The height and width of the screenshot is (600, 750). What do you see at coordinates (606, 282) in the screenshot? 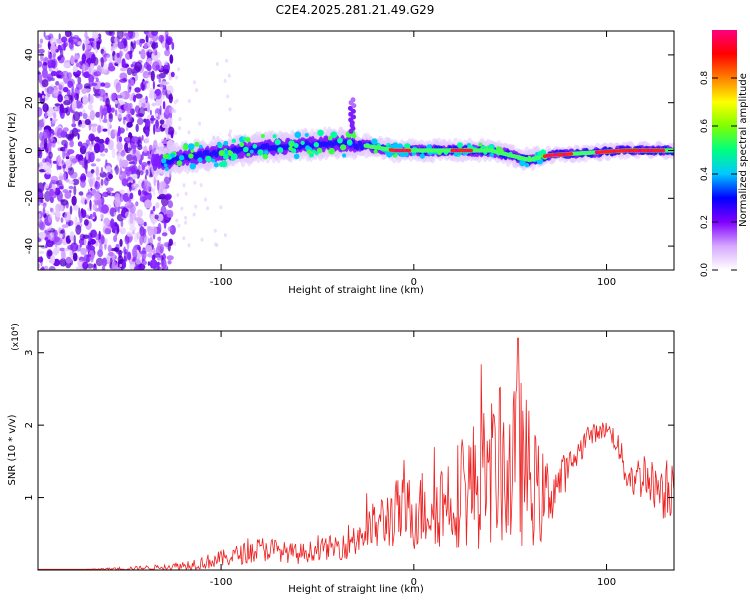
I see `x-tick-label: 100` at bounding box center [606, 282].